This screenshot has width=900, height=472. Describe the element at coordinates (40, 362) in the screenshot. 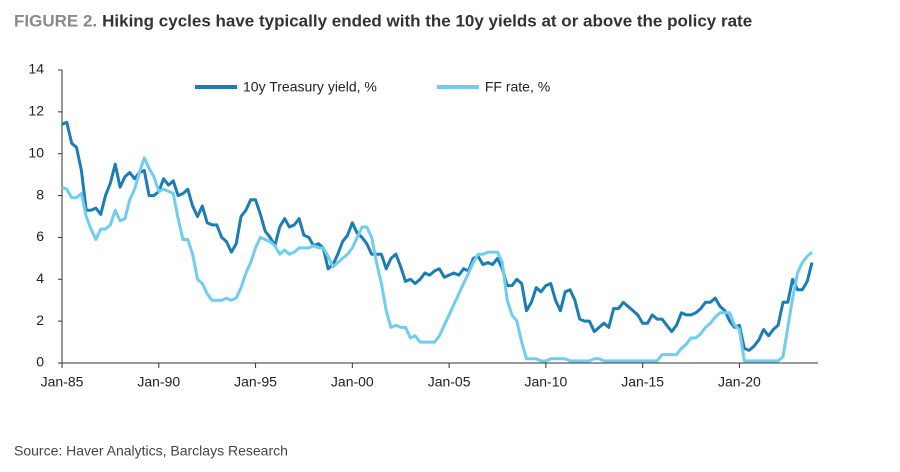

I see `y-tick-label: 0` at that location.